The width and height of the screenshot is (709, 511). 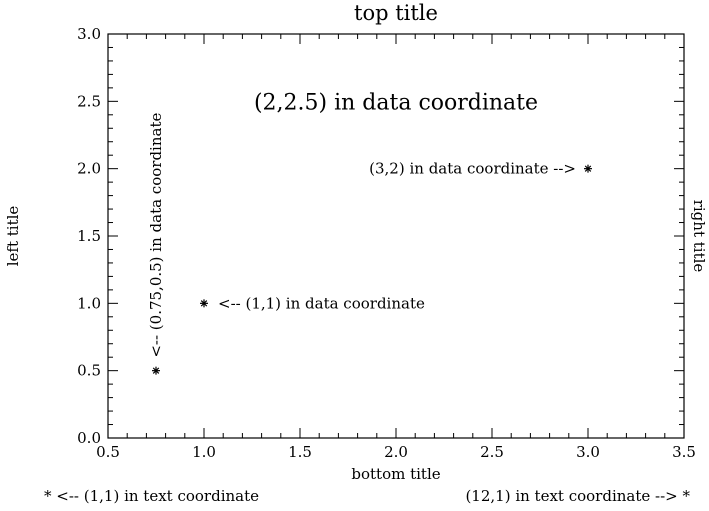 What do you see at coordinates (321, 303) in the screenshot?
I see `annotation-label: <-- (1,1) in data coordinate` at bounding box center [321, 303].